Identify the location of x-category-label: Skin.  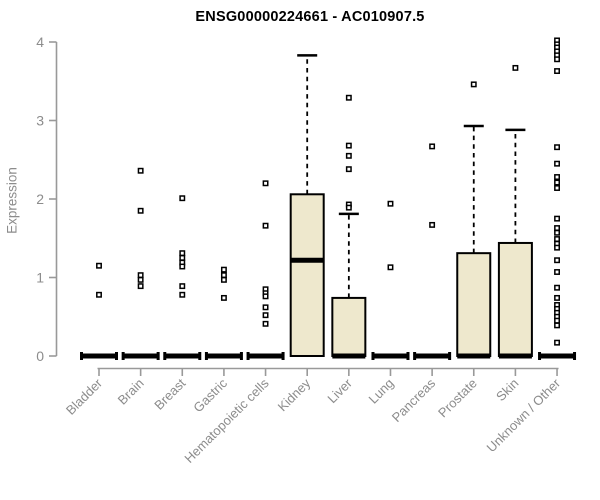
(507, 390).